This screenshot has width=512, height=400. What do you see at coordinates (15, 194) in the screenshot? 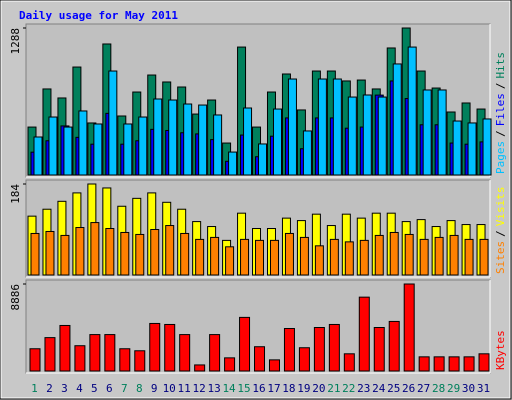
I see `y-tick-label: 184` at bounding box center [15, 194].